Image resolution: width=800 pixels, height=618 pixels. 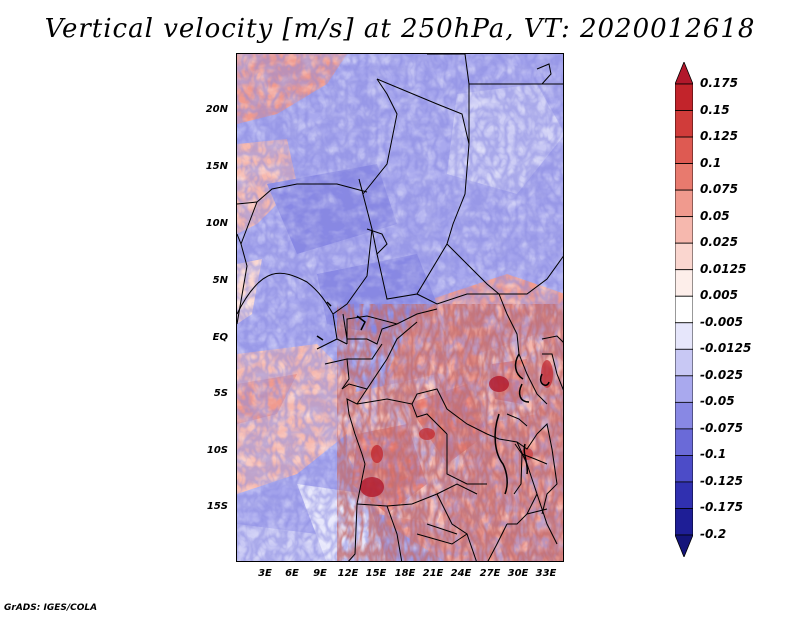 I want to click on grads-credit: GrADS: IGES/COLA, so click(x=51, y=608).